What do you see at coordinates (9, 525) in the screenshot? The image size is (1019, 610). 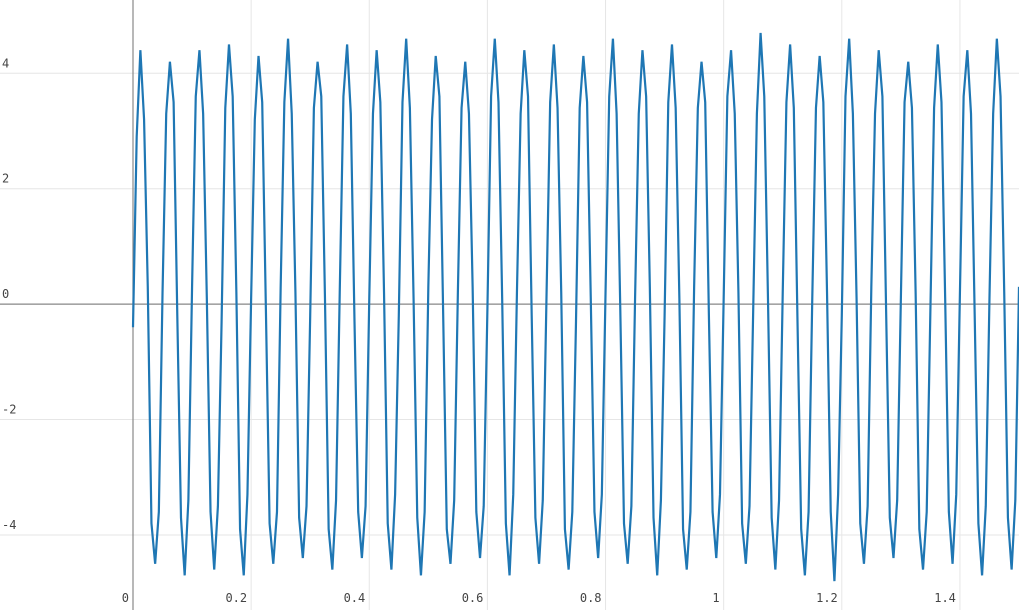 I see `y-tick-label: -4` at bounding box center [9, 525].